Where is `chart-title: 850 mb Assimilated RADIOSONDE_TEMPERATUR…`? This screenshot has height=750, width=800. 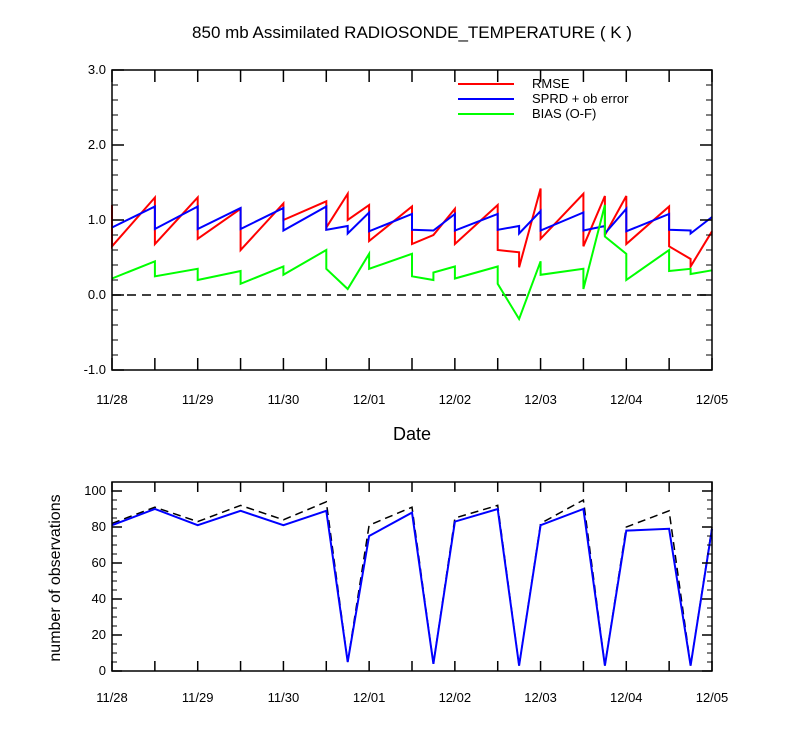
chart-title: 850 mb Assimilated RADIOSONDE_TEMPERATUR… is located at coordinates (412, 32).